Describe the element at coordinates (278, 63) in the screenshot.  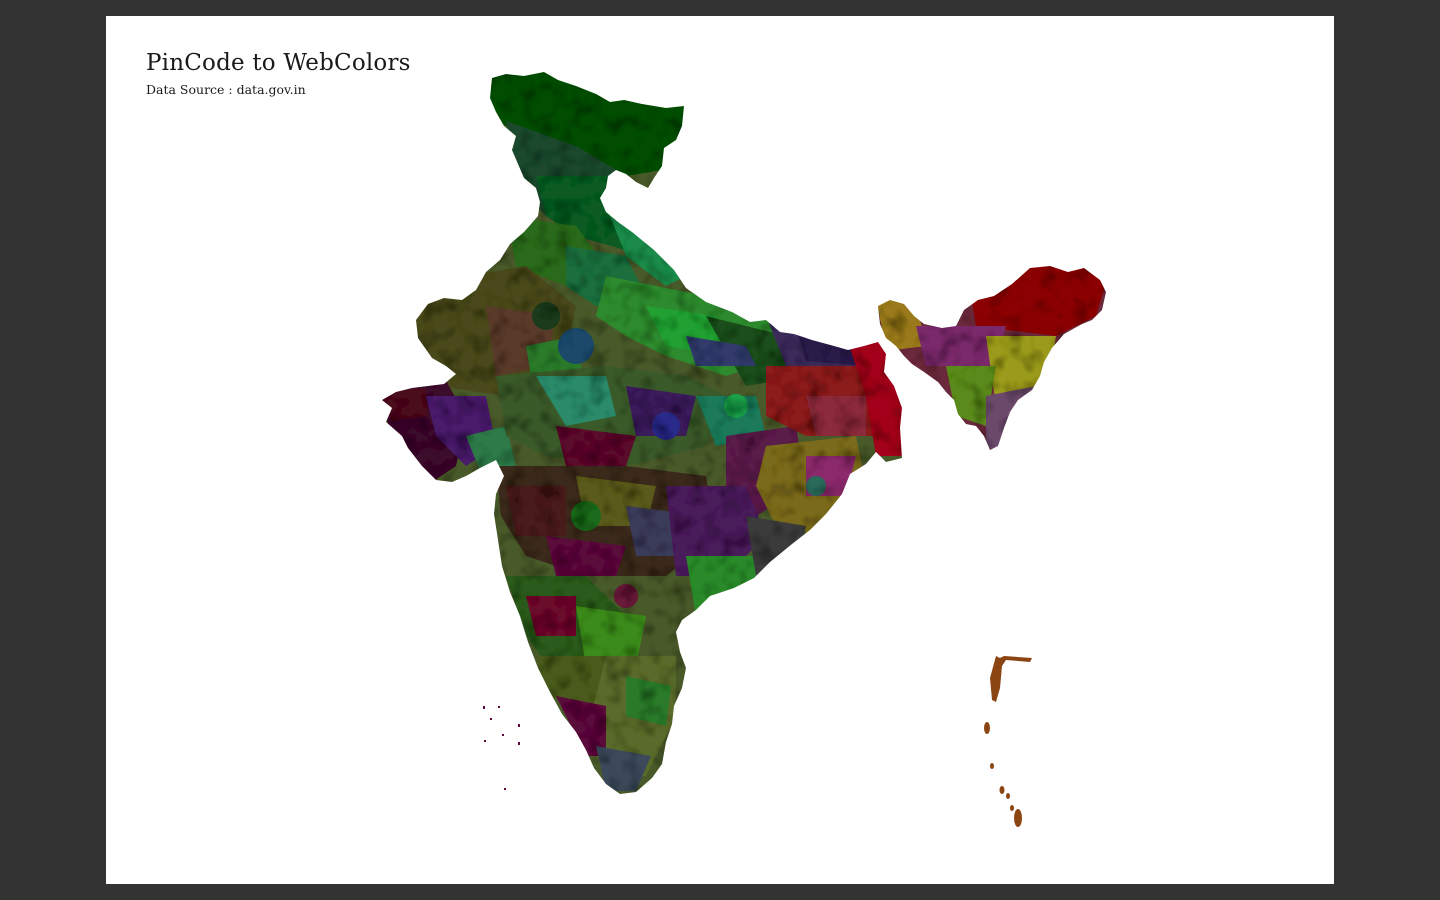
I see `map-title: PinCode to WebColors` at that location.